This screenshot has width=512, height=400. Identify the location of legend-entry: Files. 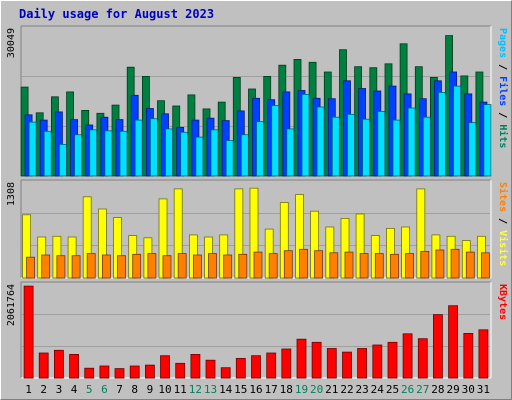
(503, 91).